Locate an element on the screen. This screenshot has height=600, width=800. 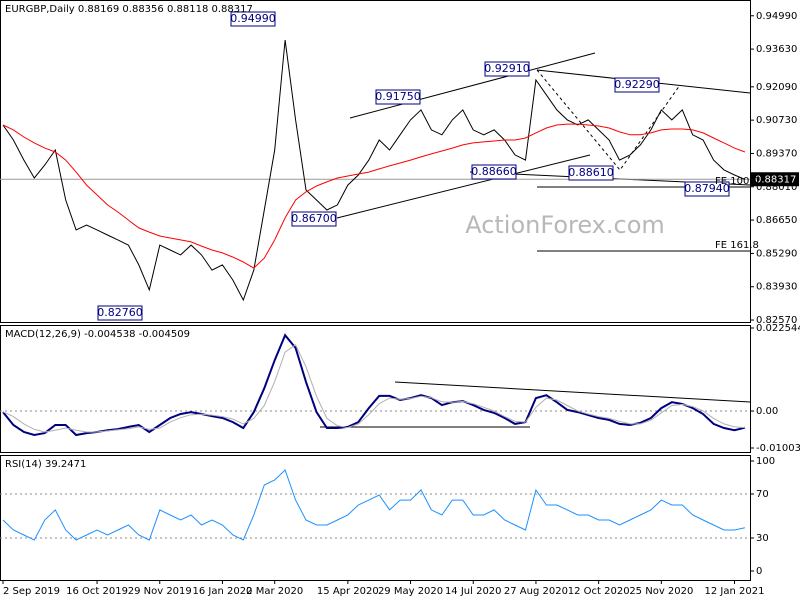
panel-title: MACD(12,26,9) -0.004538 -0.004509 is located at coordinates (97, 334).